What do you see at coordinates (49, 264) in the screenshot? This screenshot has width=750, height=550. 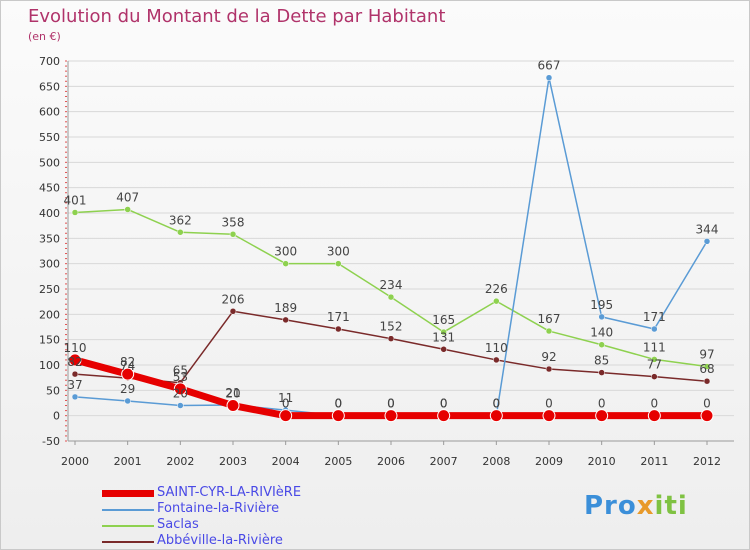 I see `y-tick-label: 300` at bounding box center [49, 264].